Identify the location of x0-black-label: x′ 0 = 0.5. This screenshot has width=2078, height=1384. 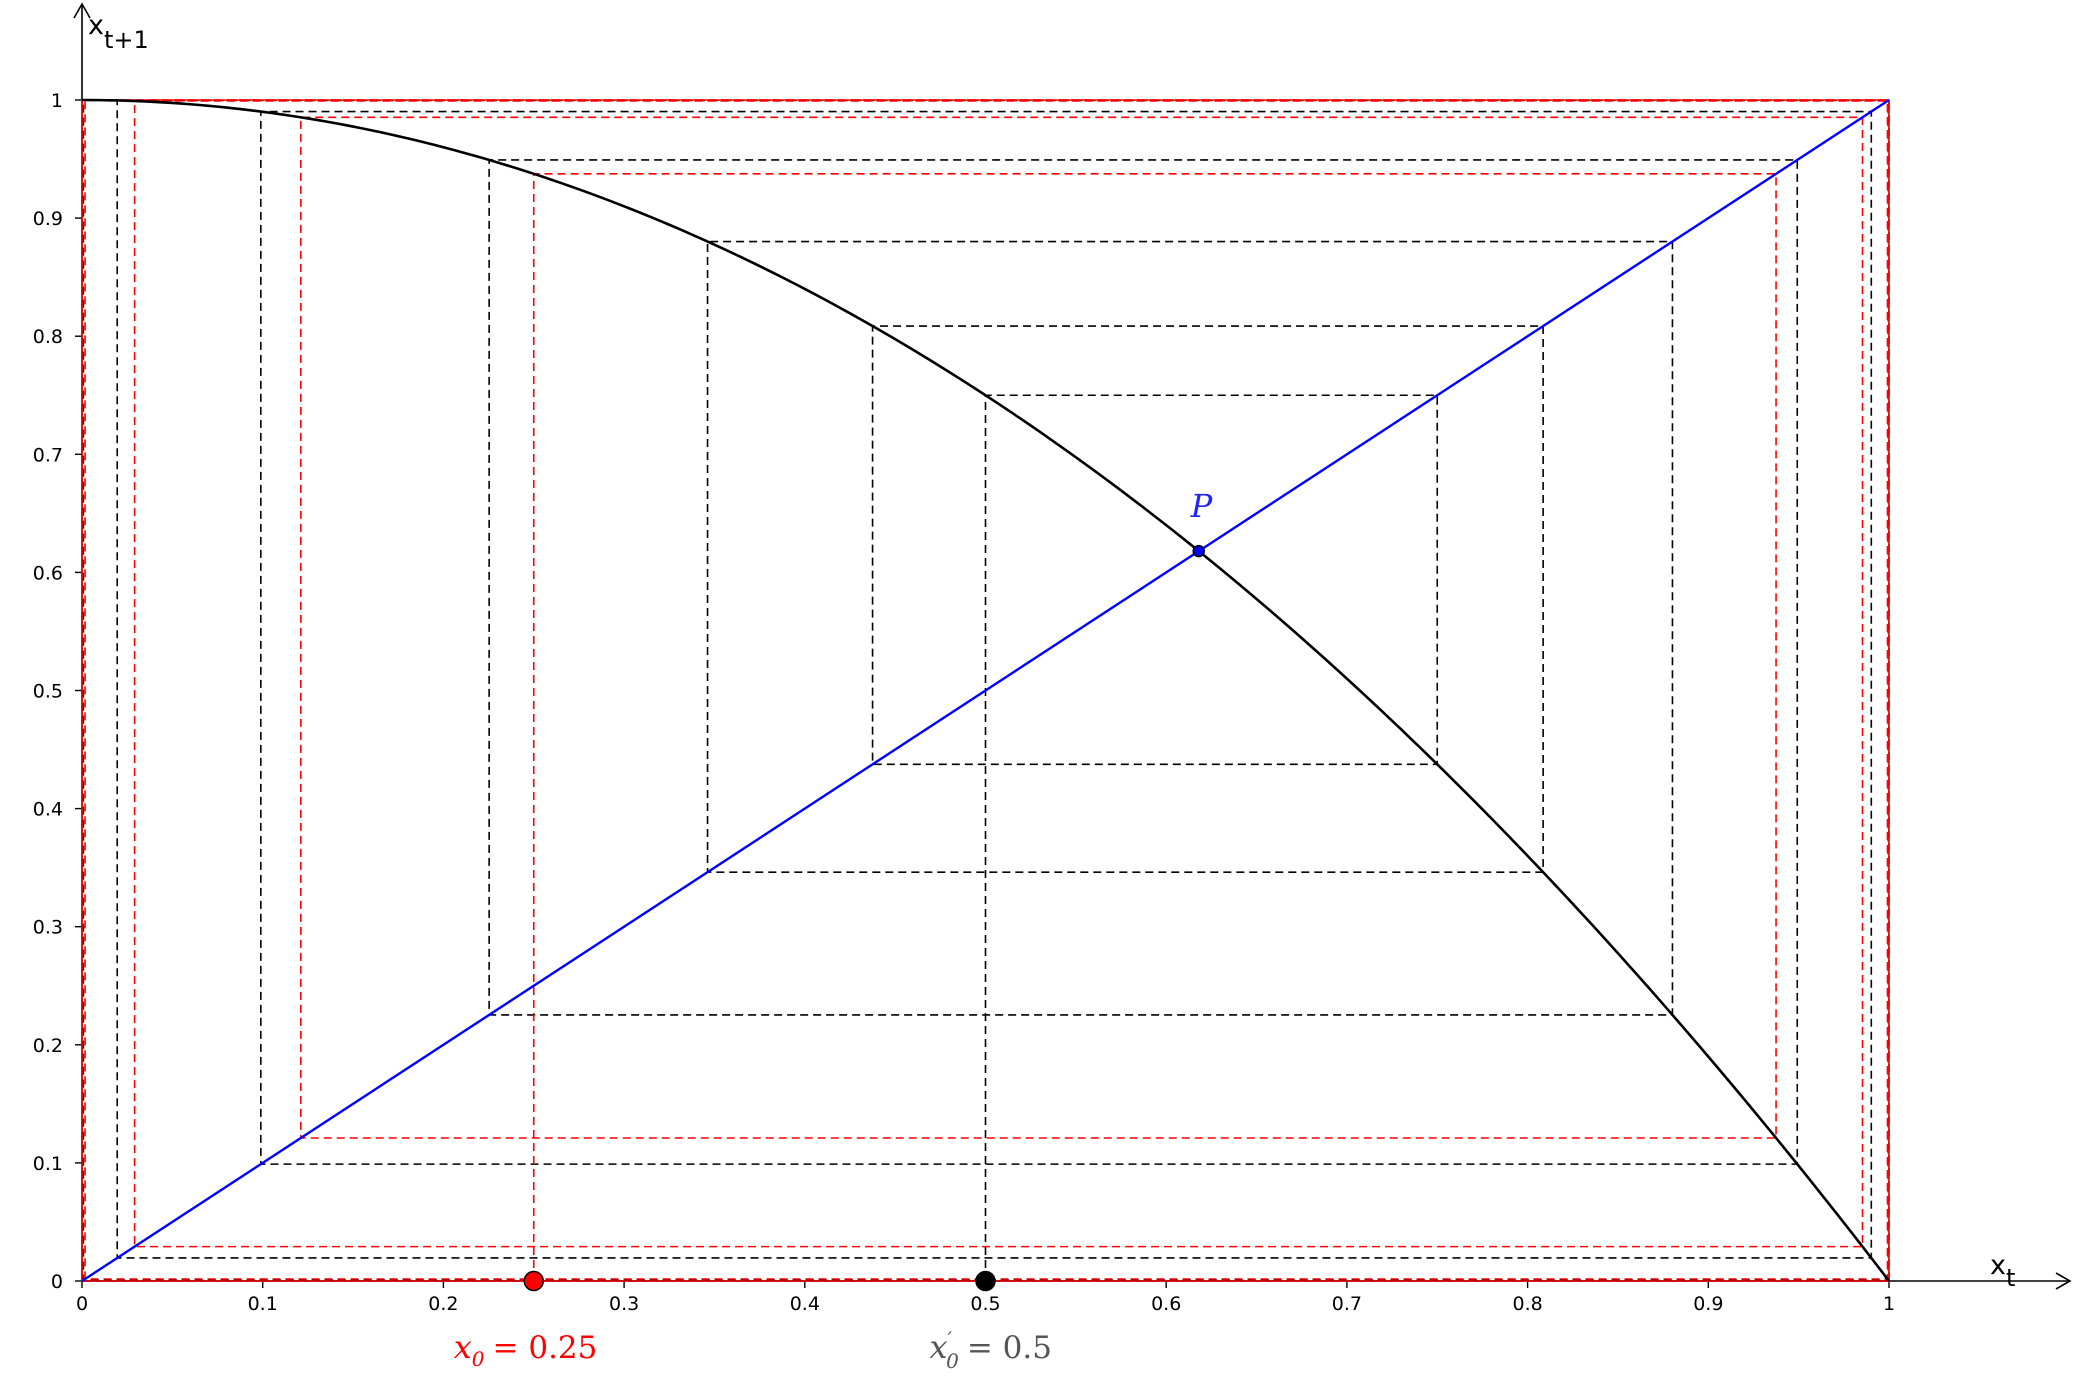
(991, 1350).